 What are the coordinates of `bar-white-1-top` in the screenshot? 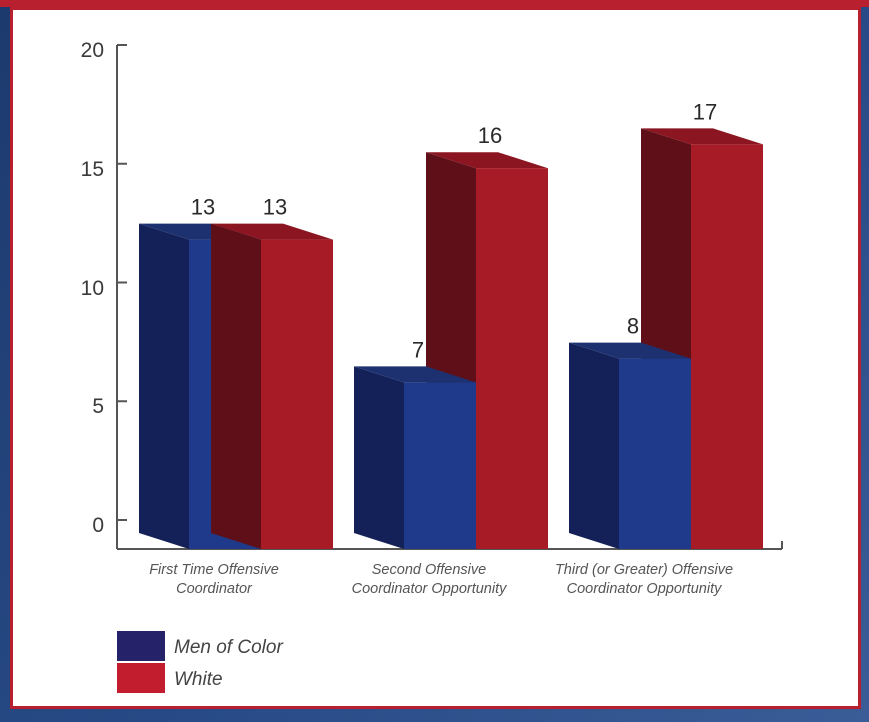 It's located at (272, 231).